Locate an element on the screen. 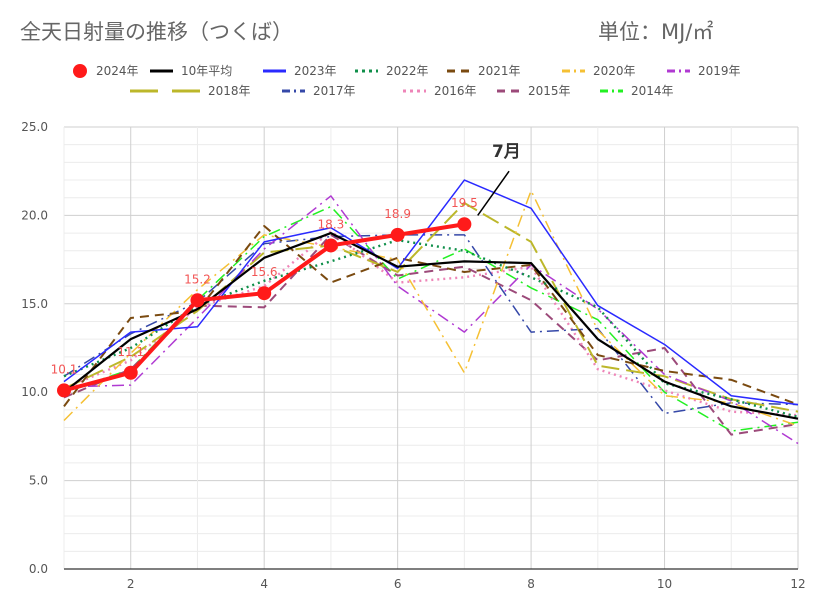  legend-label: 2016年 is located at coordinates (455, 91).